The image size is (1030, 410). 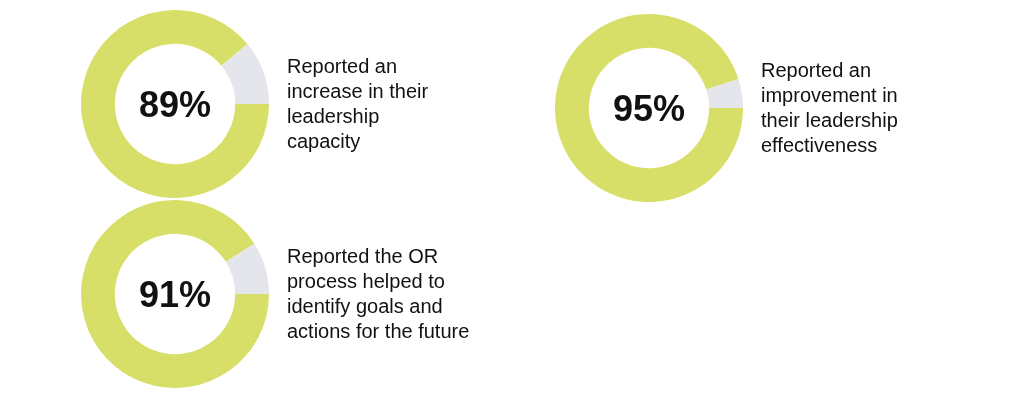 I want to click on text: Reported the OR process helped to identify goals and actions for the future, so click(x=379, y=294).